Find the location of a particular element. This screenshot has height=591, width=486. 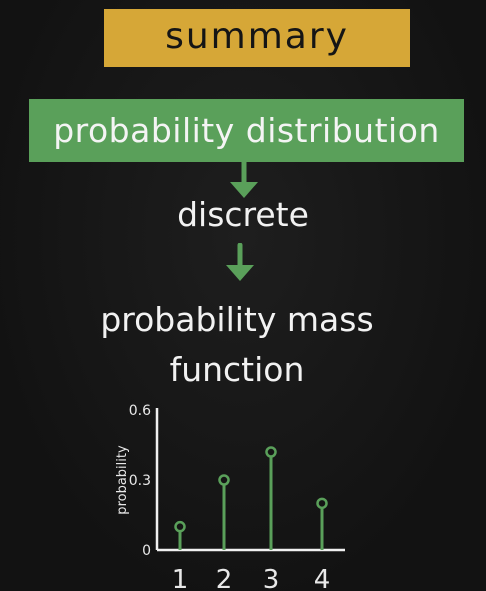

x-tick-label: 4 is located at coordinates (322, 578).